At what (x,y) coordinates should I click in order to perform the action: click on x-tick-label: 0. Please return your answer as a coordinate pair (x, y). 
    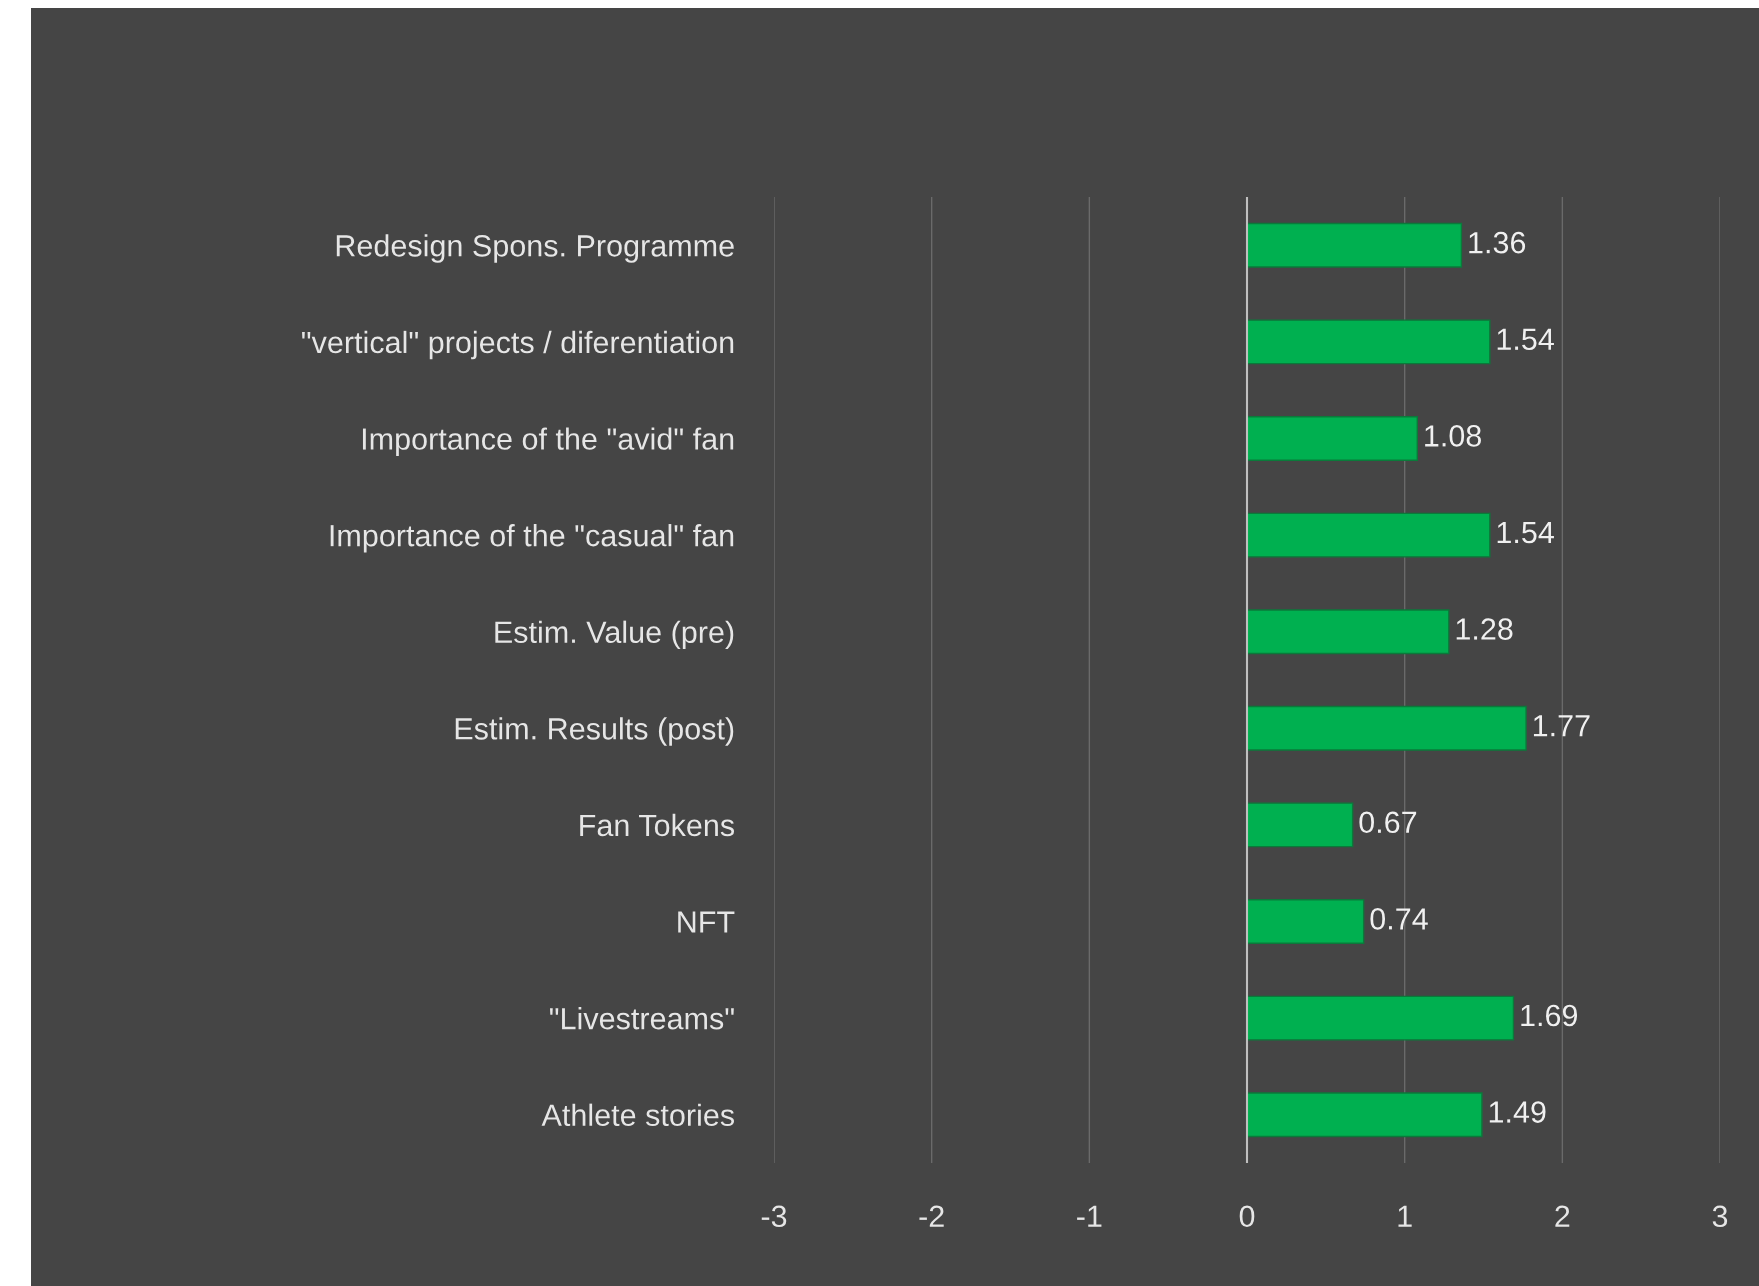
    Looking at the image, I should click on (1247, 1216).